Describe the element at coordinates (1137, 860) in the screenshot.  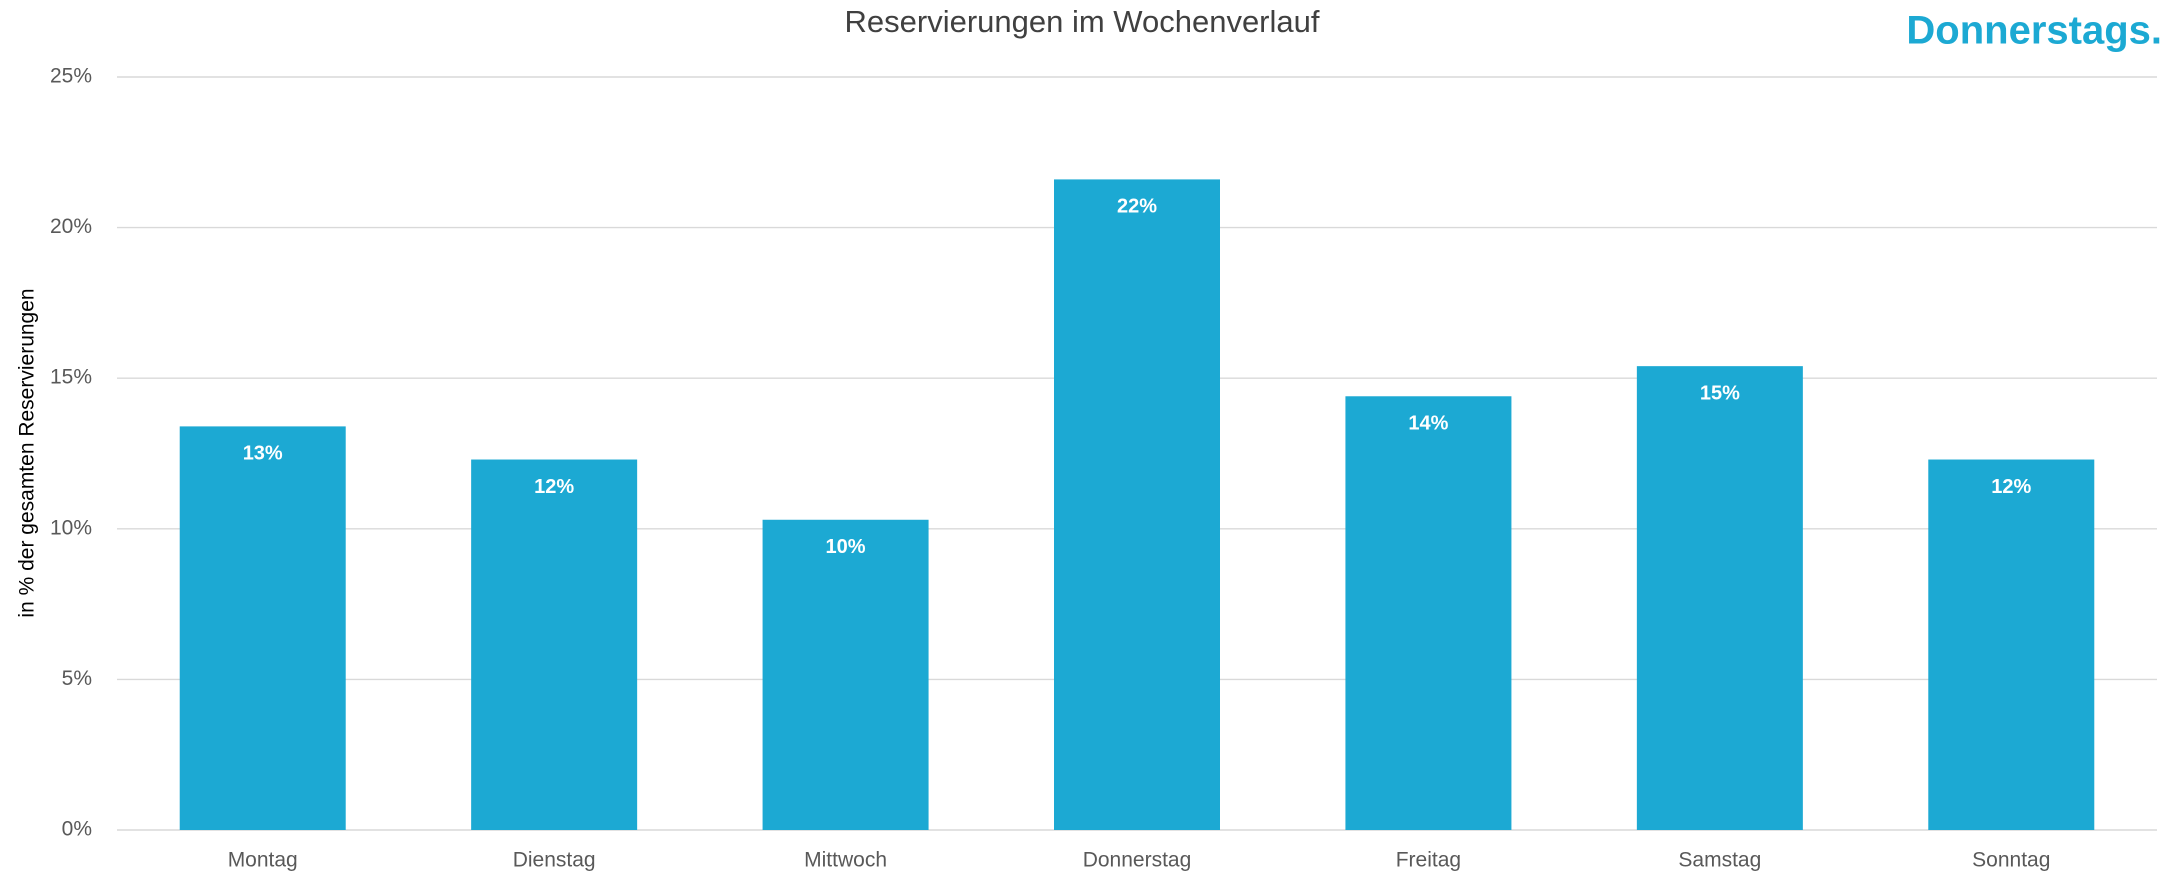
I see `x-tick-label: Donnerstag` at that location.